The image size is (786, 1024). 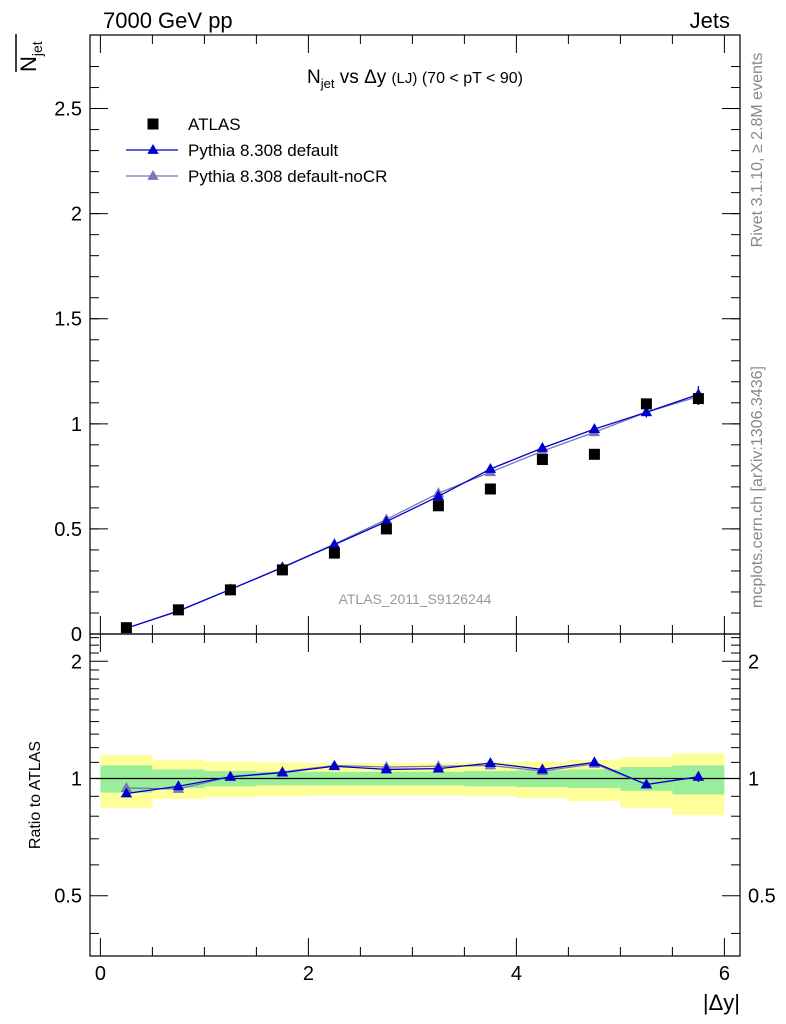 I want to click on legend-label: Pythia 8.308 default, so click(x=263, y=150).